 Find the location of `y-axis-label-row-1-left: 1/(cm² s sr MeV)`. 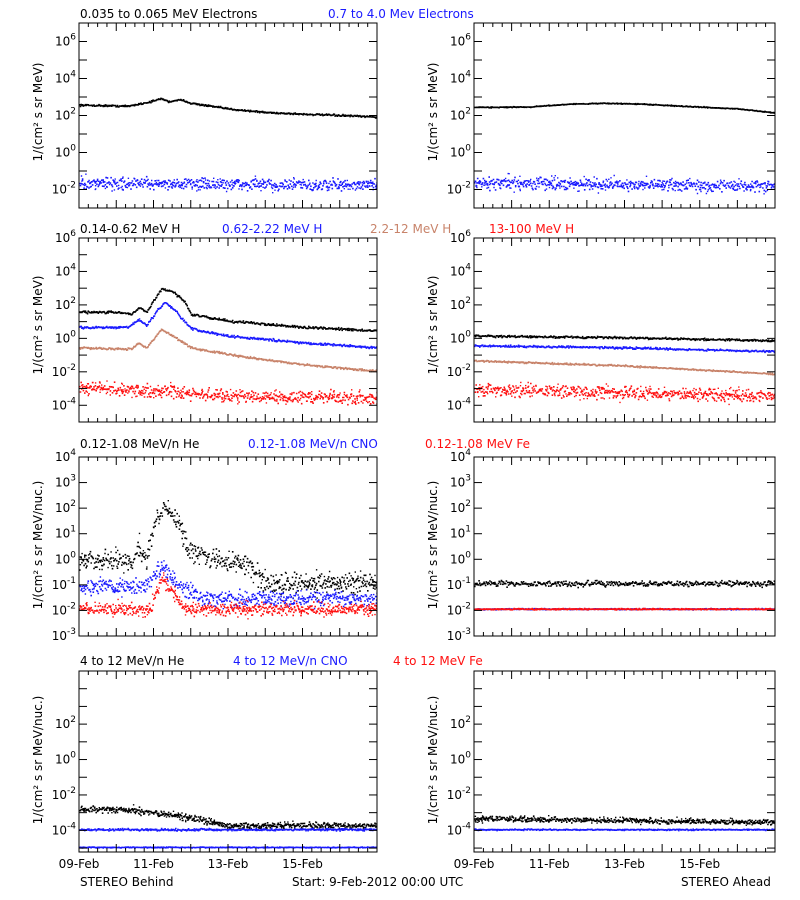

y-axis-label-row-1-left: 1/(cm² s sr MeV) is located at coordinates (38, 112).